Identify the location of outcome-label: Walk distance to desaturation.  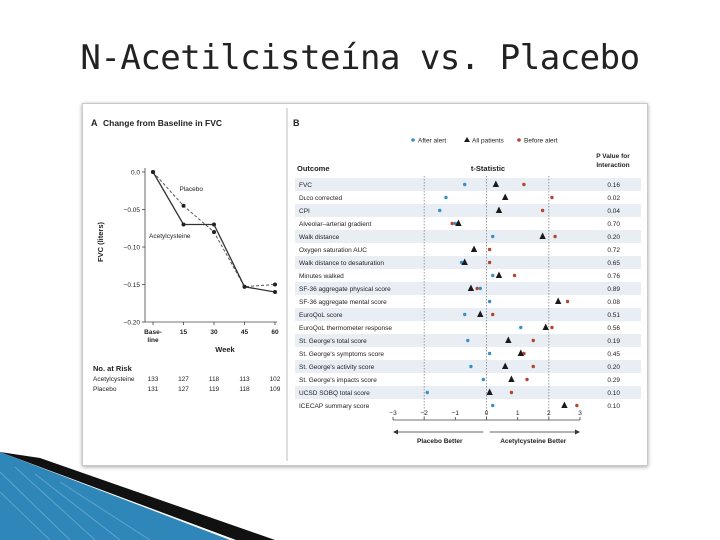
(341, 263).